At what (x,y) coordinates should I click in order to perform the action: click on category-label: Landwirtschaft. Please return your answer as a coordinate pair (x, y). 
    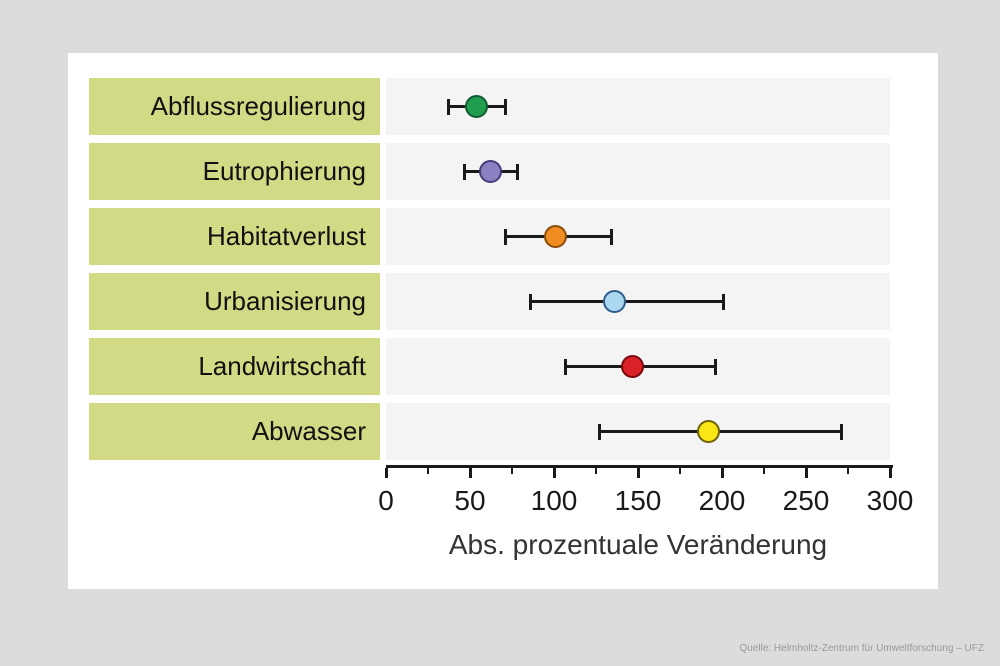
    Looking at the image, I should click on (282, 366).